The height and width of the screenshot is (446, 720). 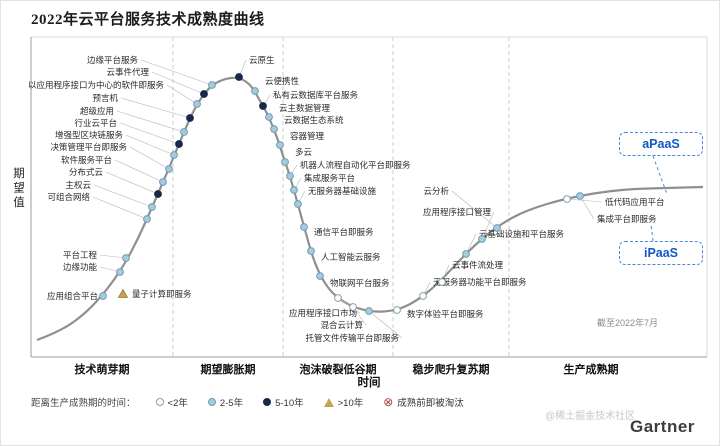 I want to click on phase-label: 泡沫破裂低谷期, so click(x=338, y=370).